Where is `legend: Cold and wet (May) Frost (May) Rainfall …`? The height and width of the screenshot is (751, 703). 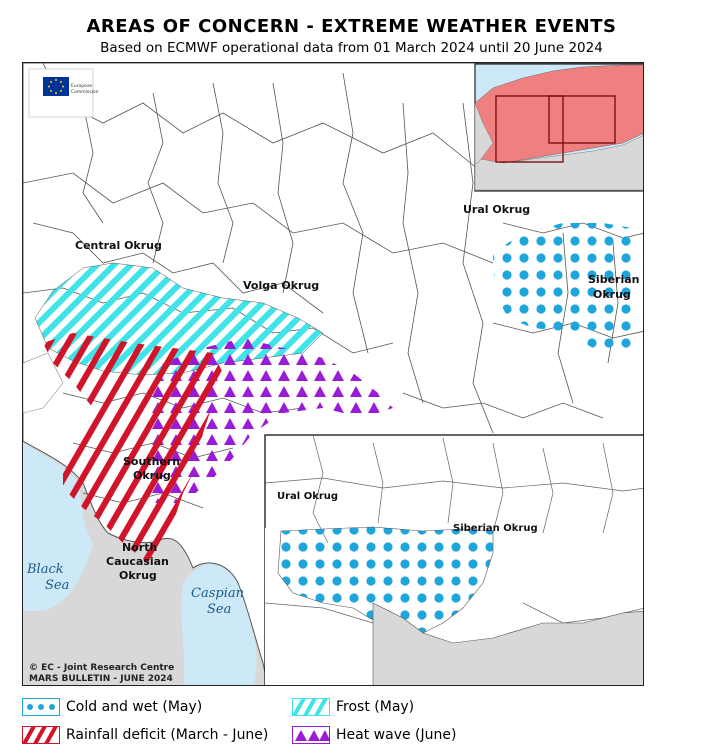 legend: Cold and wet (May) Frost (May) Rainfall … is located at coordinates (352, 723).